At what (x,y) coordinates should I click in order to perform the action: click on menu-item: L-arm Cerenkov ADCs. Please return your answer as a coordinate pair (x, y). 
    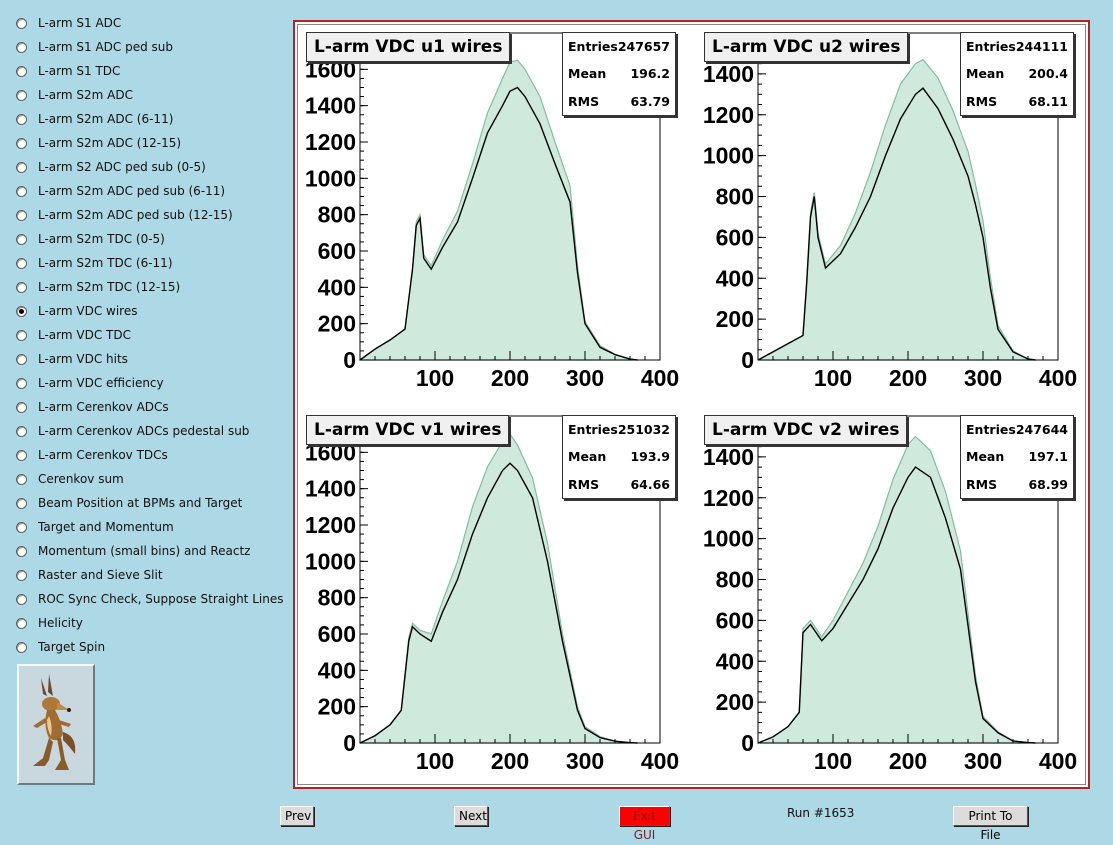
    Looking at the image, I should click on (92, 407).